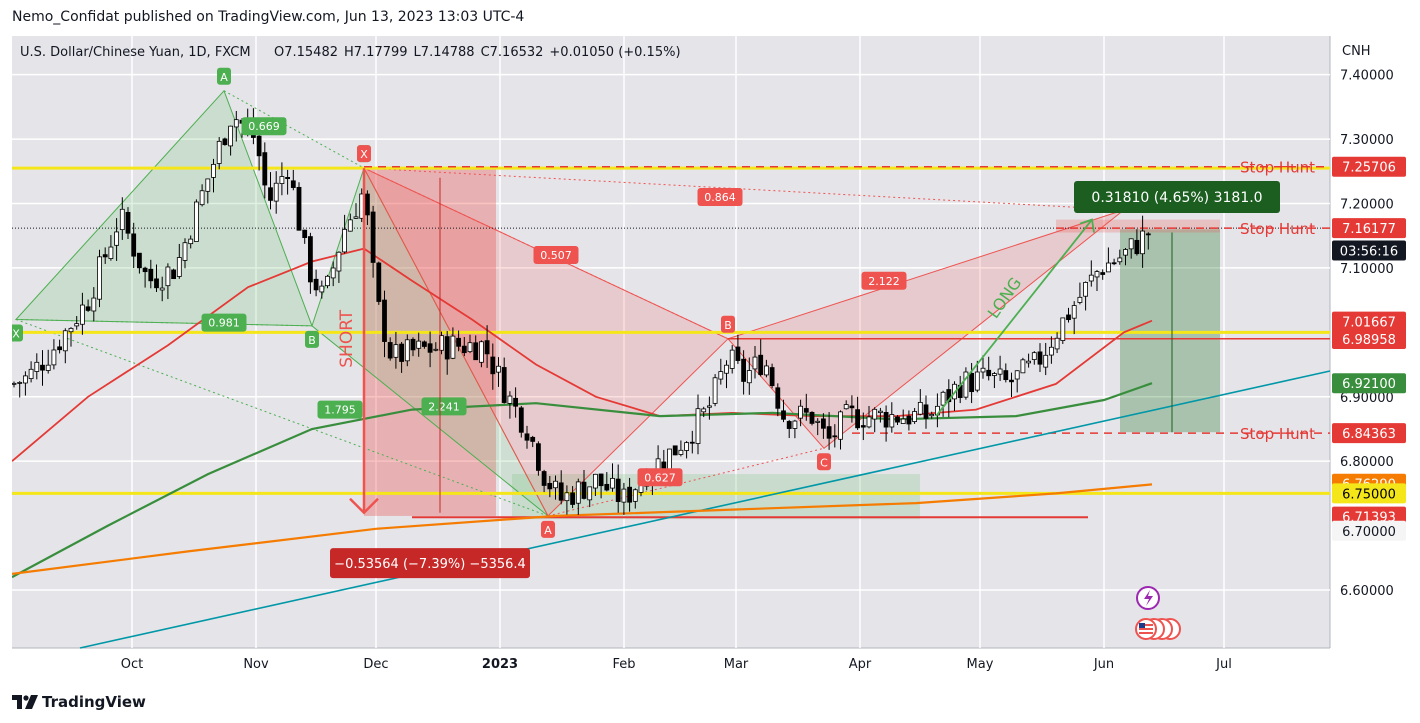  I want to click on long-target-zone, so click(1170, 331).